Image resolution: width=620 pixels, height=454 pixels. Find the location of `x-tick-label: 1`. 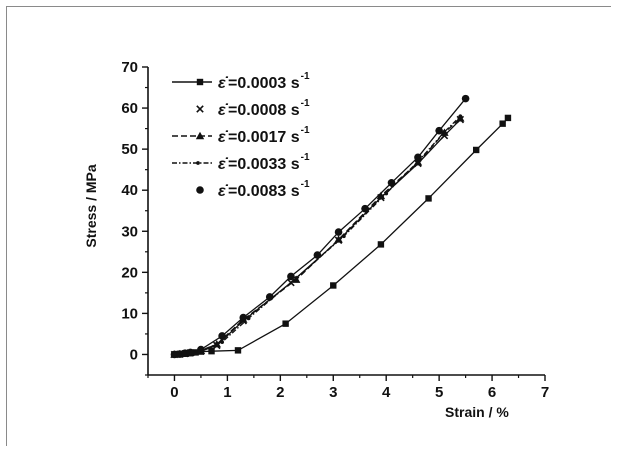

x-tick-label: 1 is located at coordinates (227, 392).